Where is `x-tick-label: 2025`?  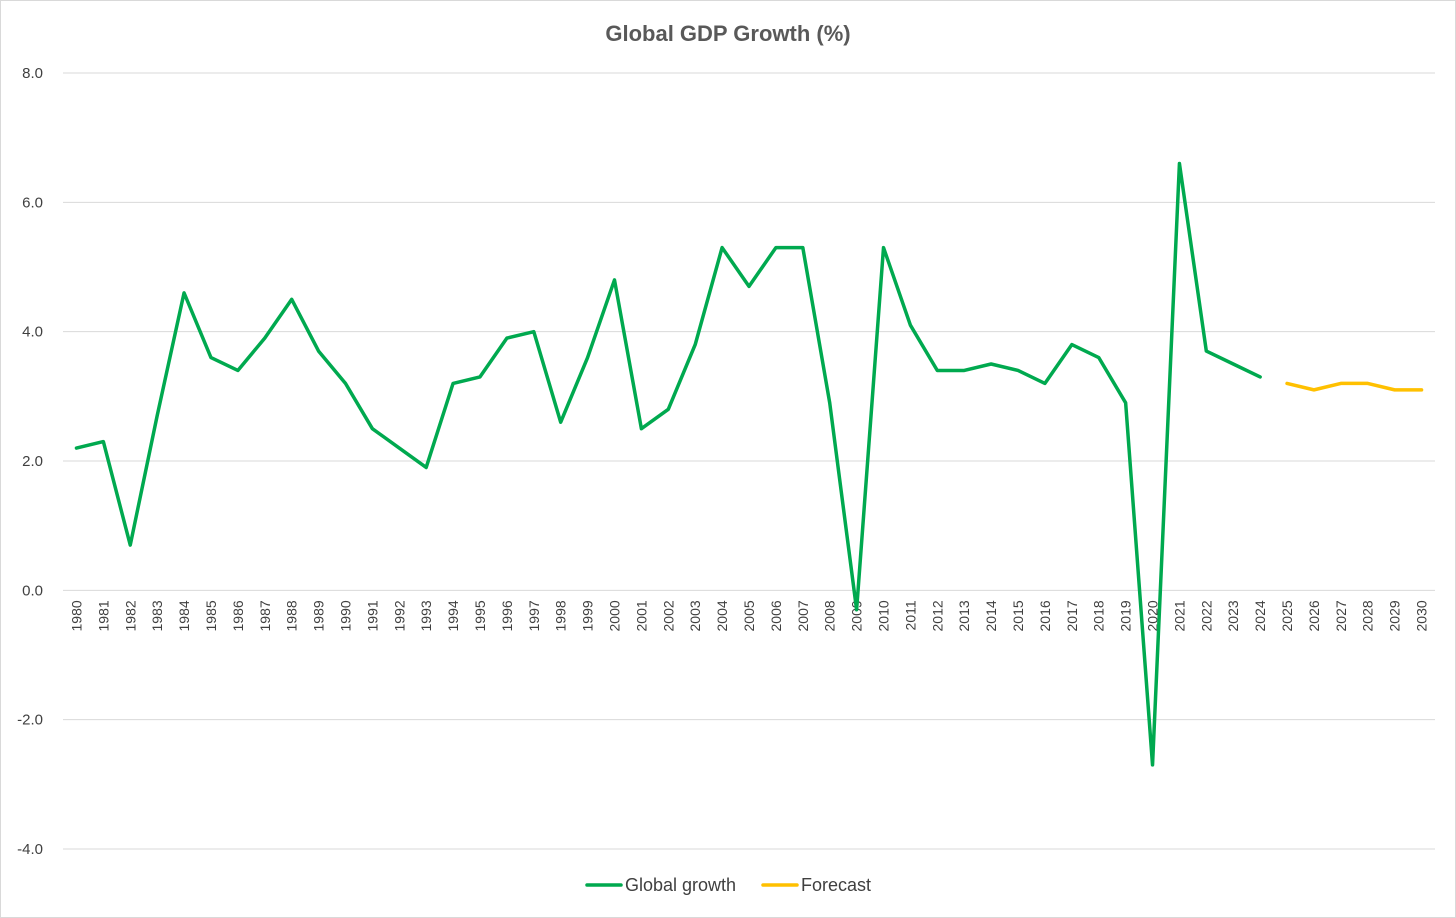
x-tick-label: 2025 is located at coordinates (1287, 615).